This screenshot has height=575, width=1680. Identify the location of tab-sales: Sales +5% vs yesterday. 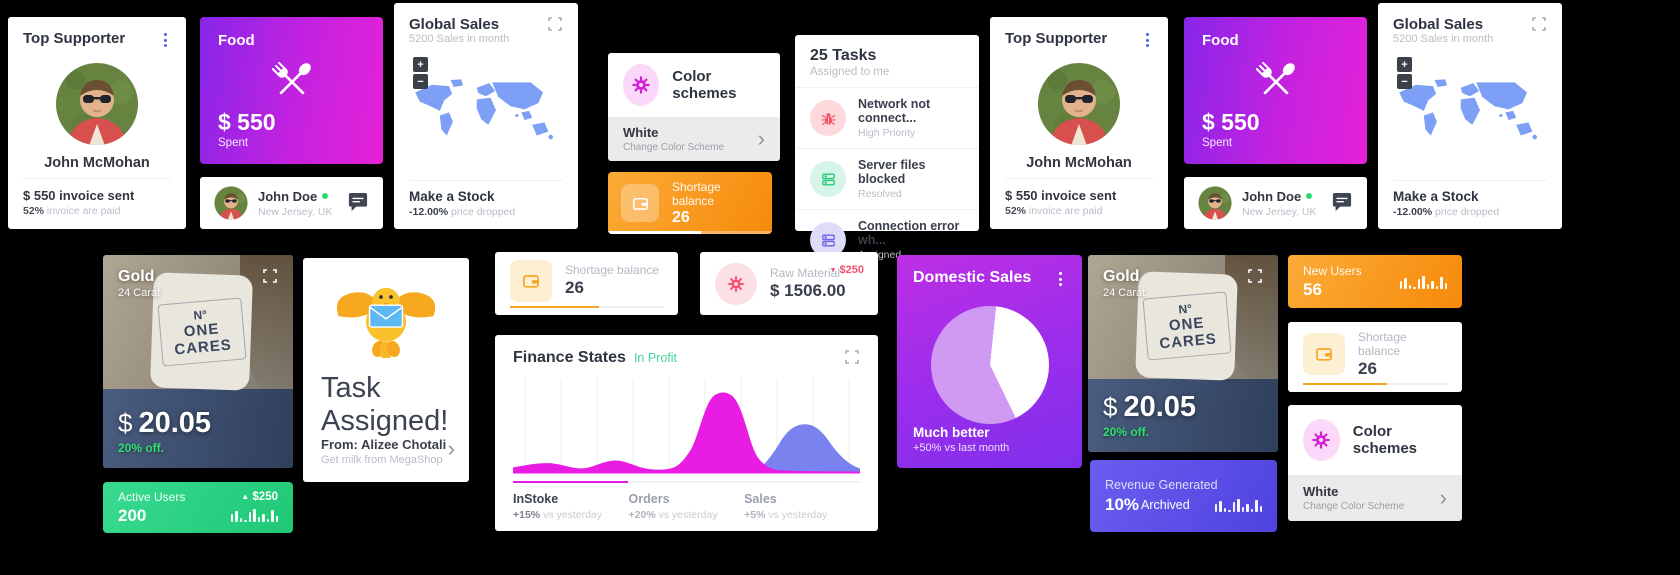
(786, 506).